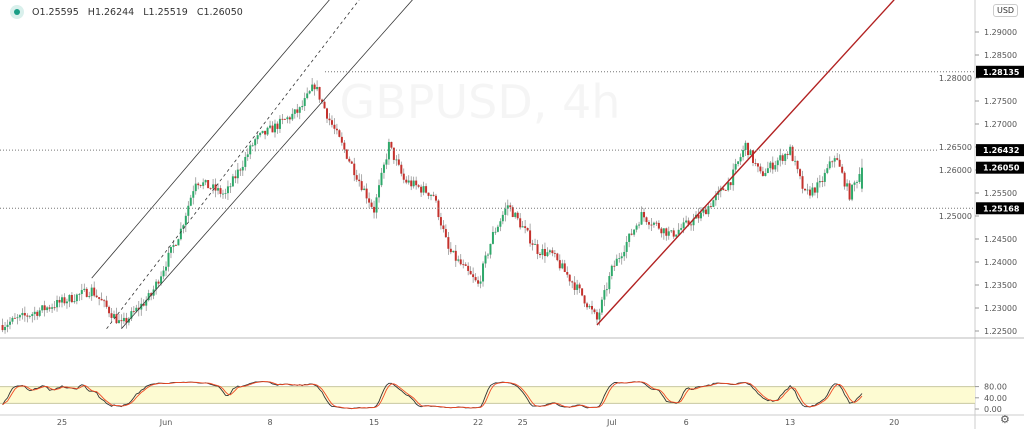  I want to click on currency-button: USD, so click(1006, 10).